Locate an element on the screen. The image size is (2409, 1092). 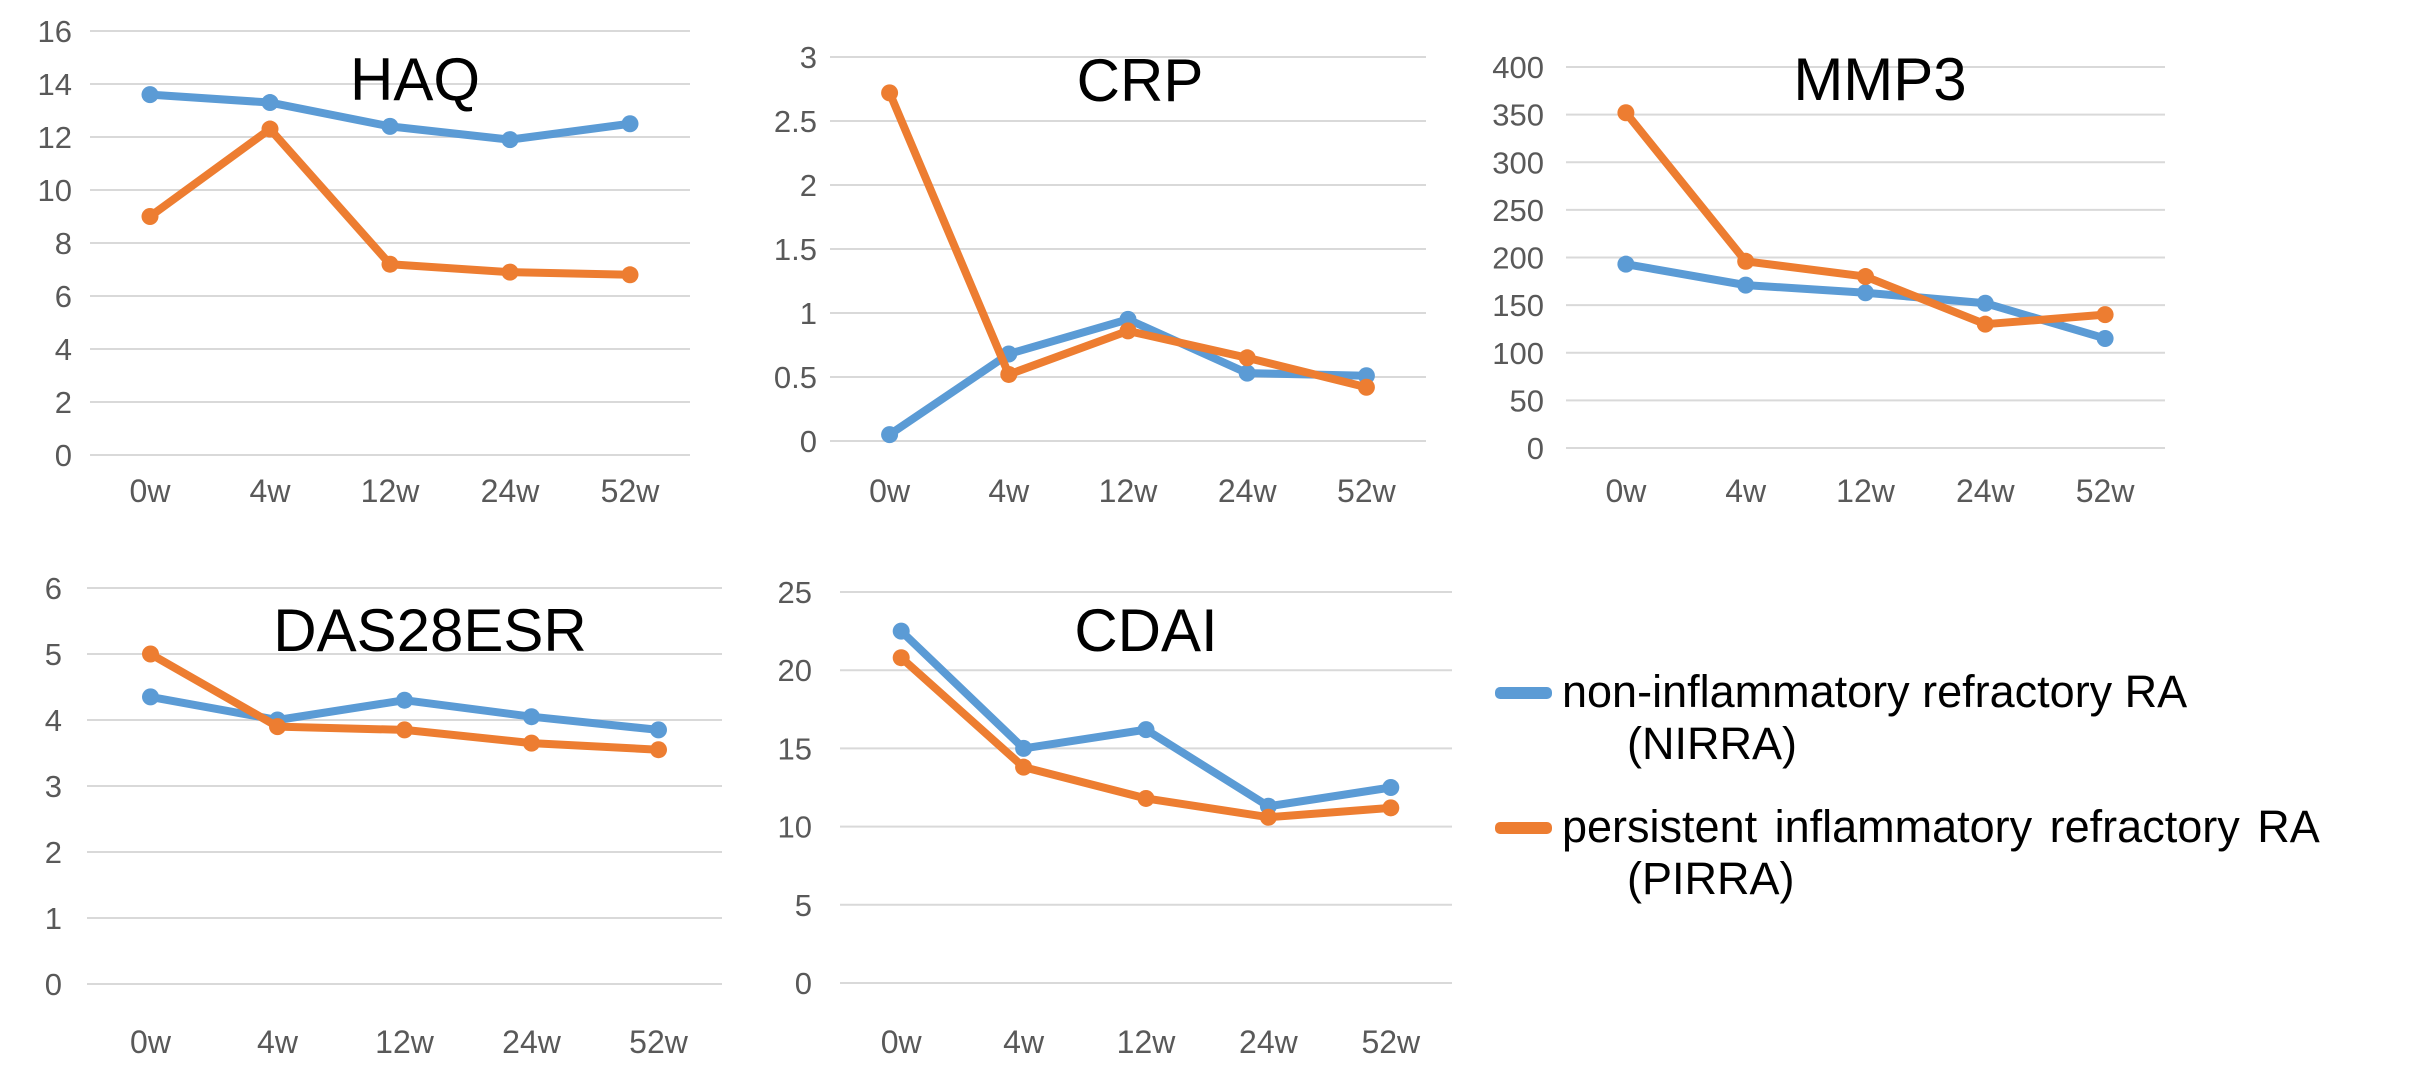
y-tick-label: 6 is located at coordinates (53, 588).